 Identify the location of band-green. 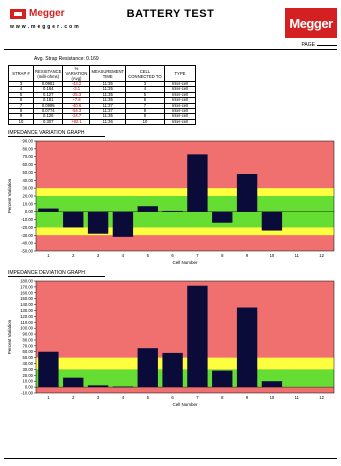
(185, 378).